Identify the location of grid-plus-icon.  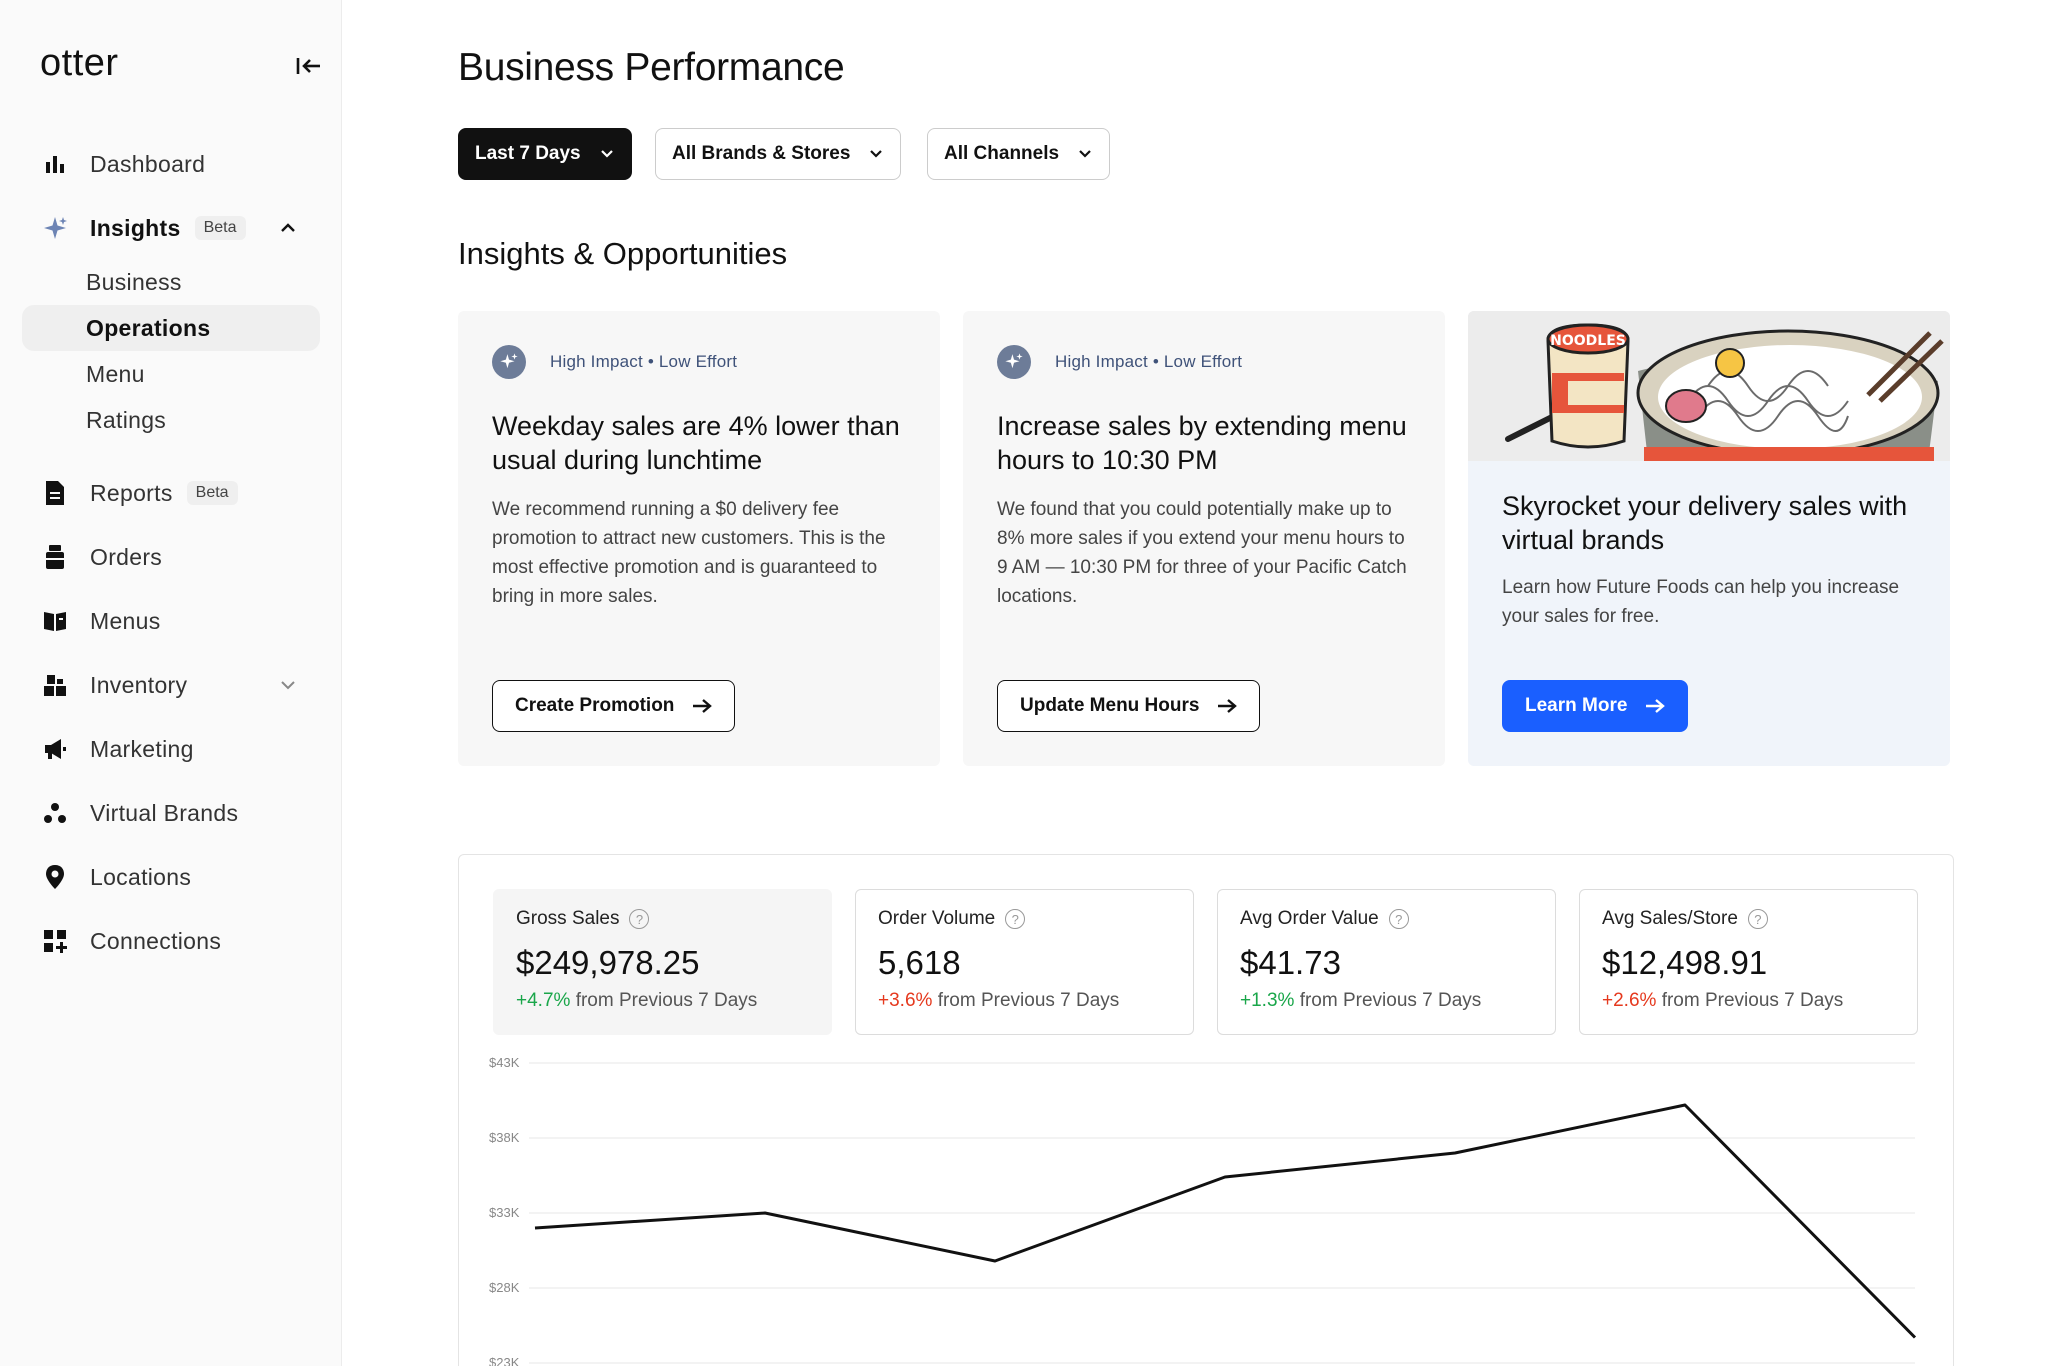
(55, 941).